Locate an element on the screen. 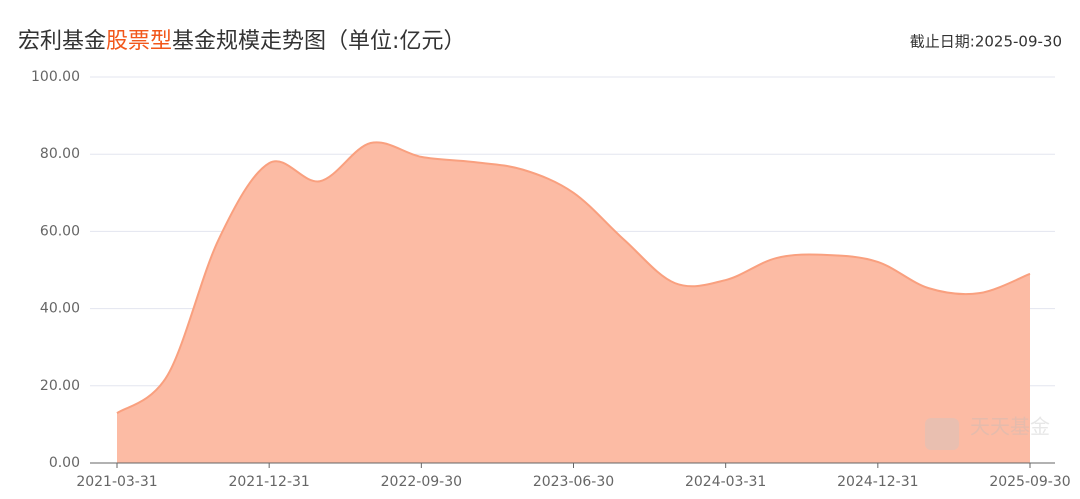 This screenshot has width=1080, height=499. watermark-icon is located at coordinates (942, 434).